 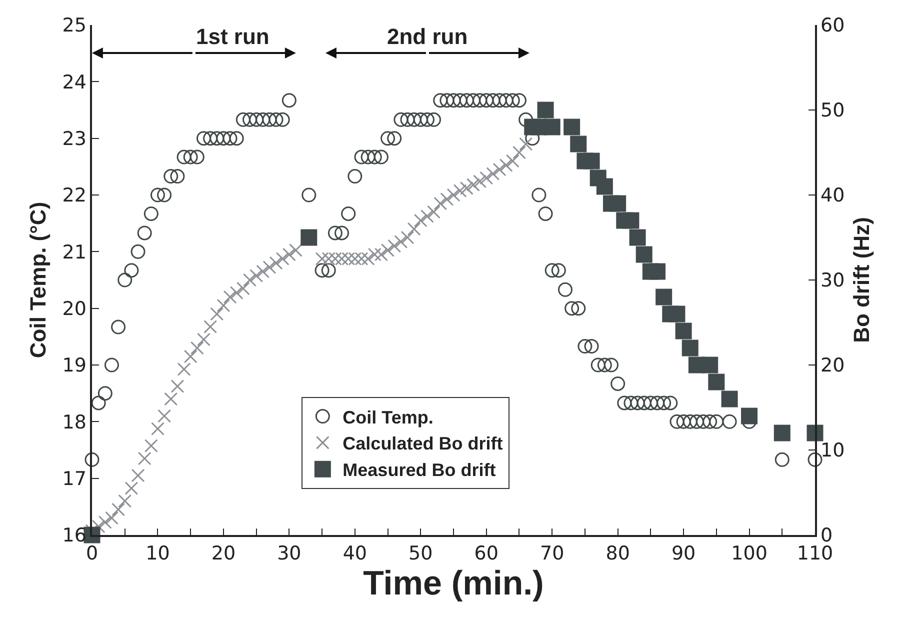 What do you see at coordinates (355, 553) in the screenshot?
I see `x-tick-label: 40` at bounding box center [355, 553].